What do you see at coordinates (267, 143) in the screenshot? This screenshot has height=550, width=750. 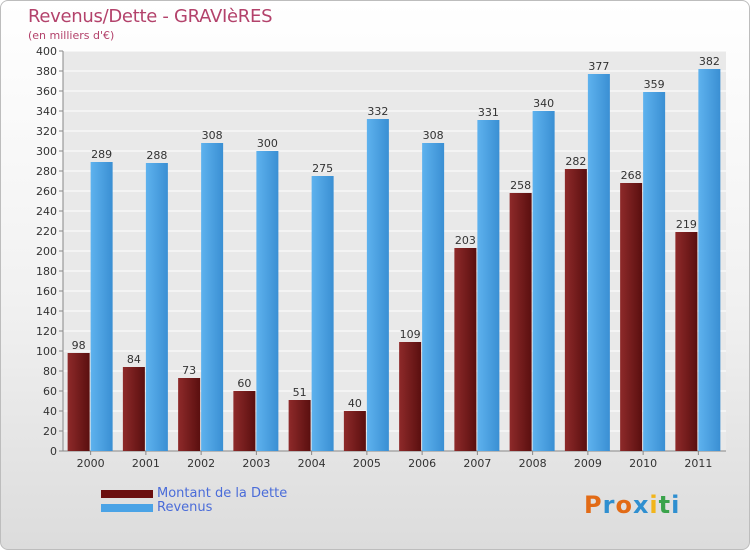 I see `data-label-revenue: 300` at bounding box center [267, 143].